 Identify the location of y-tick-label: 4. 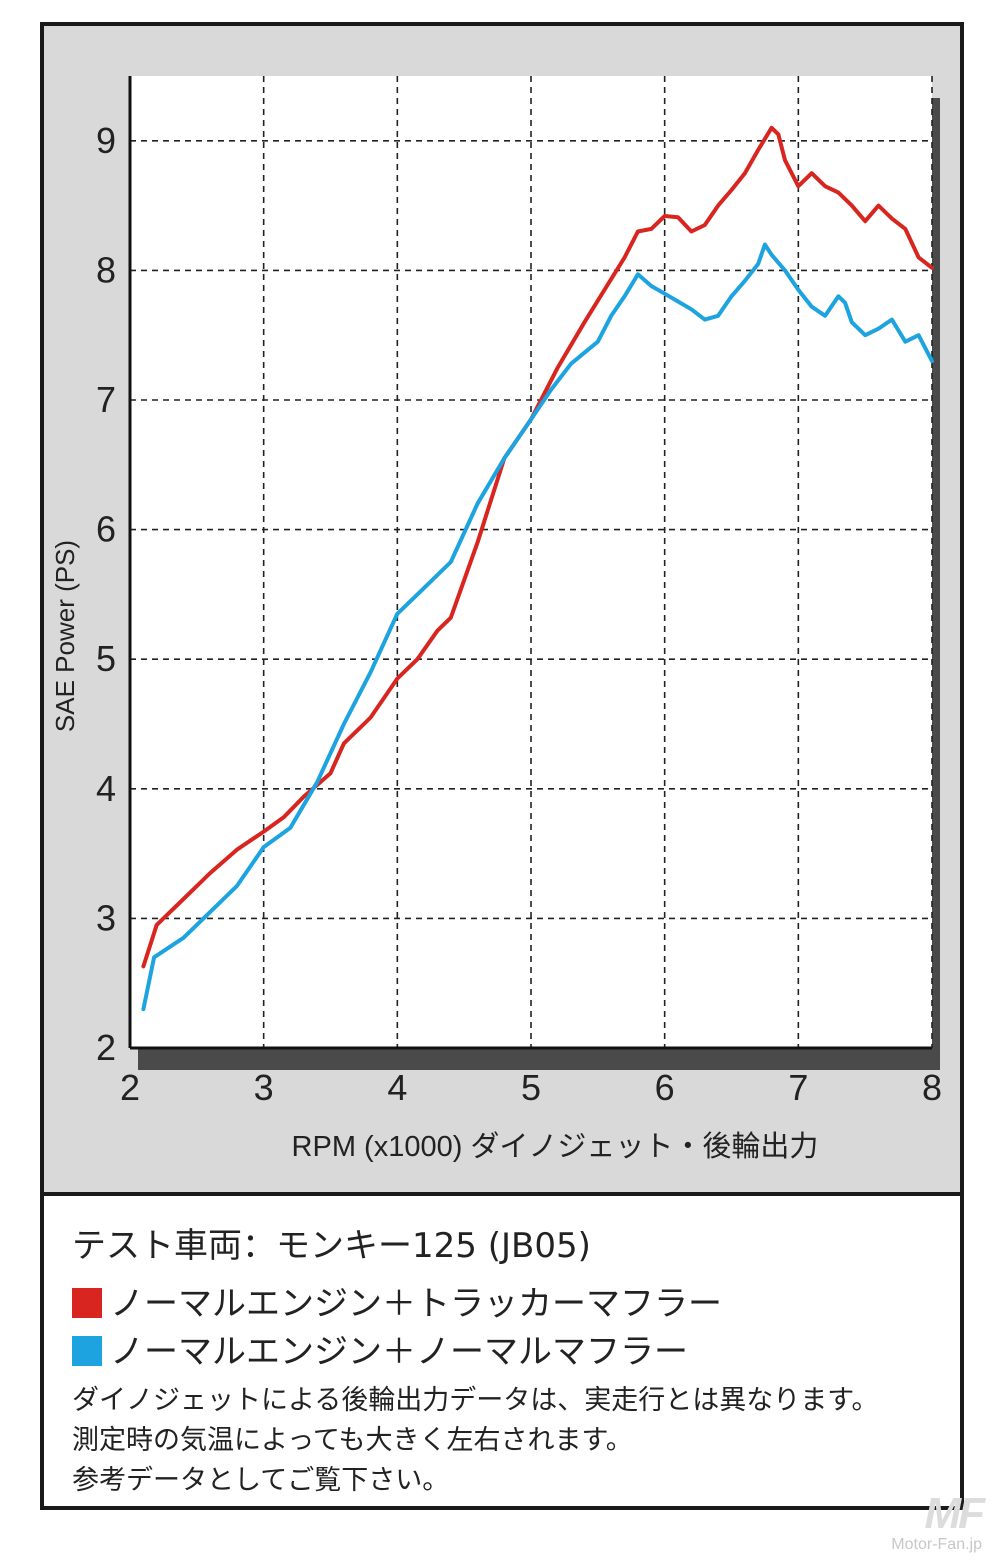
(106, 788).